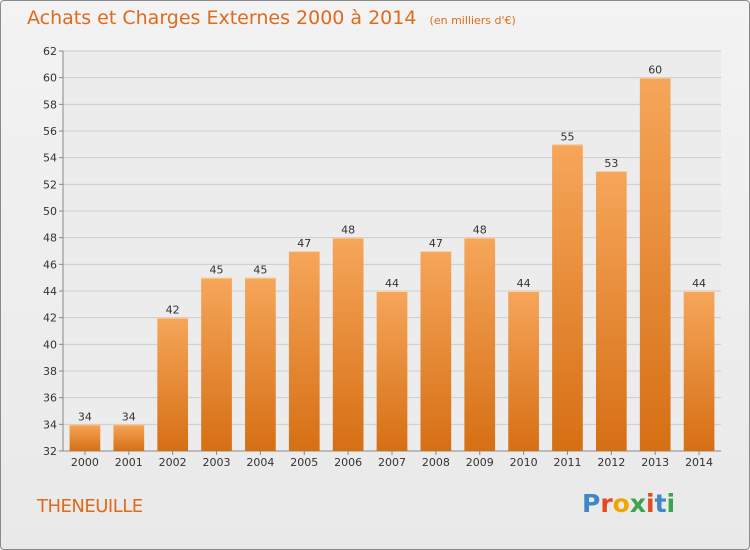  What do you see at coordinates (480, 462) in the screenshot?
I see `x-tick-label: 2009` at bounding box center [480, 462].